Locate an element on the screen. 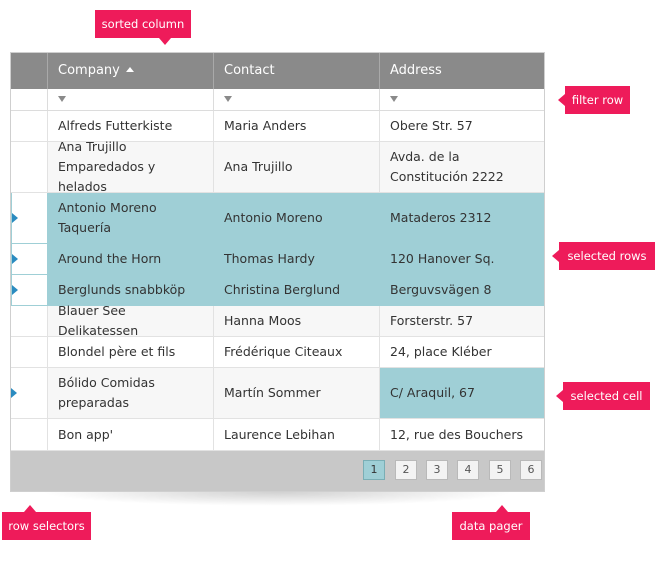 The image size is (660, 565). callout-sorted-column: sorted column is located at coordinates (143, 27).